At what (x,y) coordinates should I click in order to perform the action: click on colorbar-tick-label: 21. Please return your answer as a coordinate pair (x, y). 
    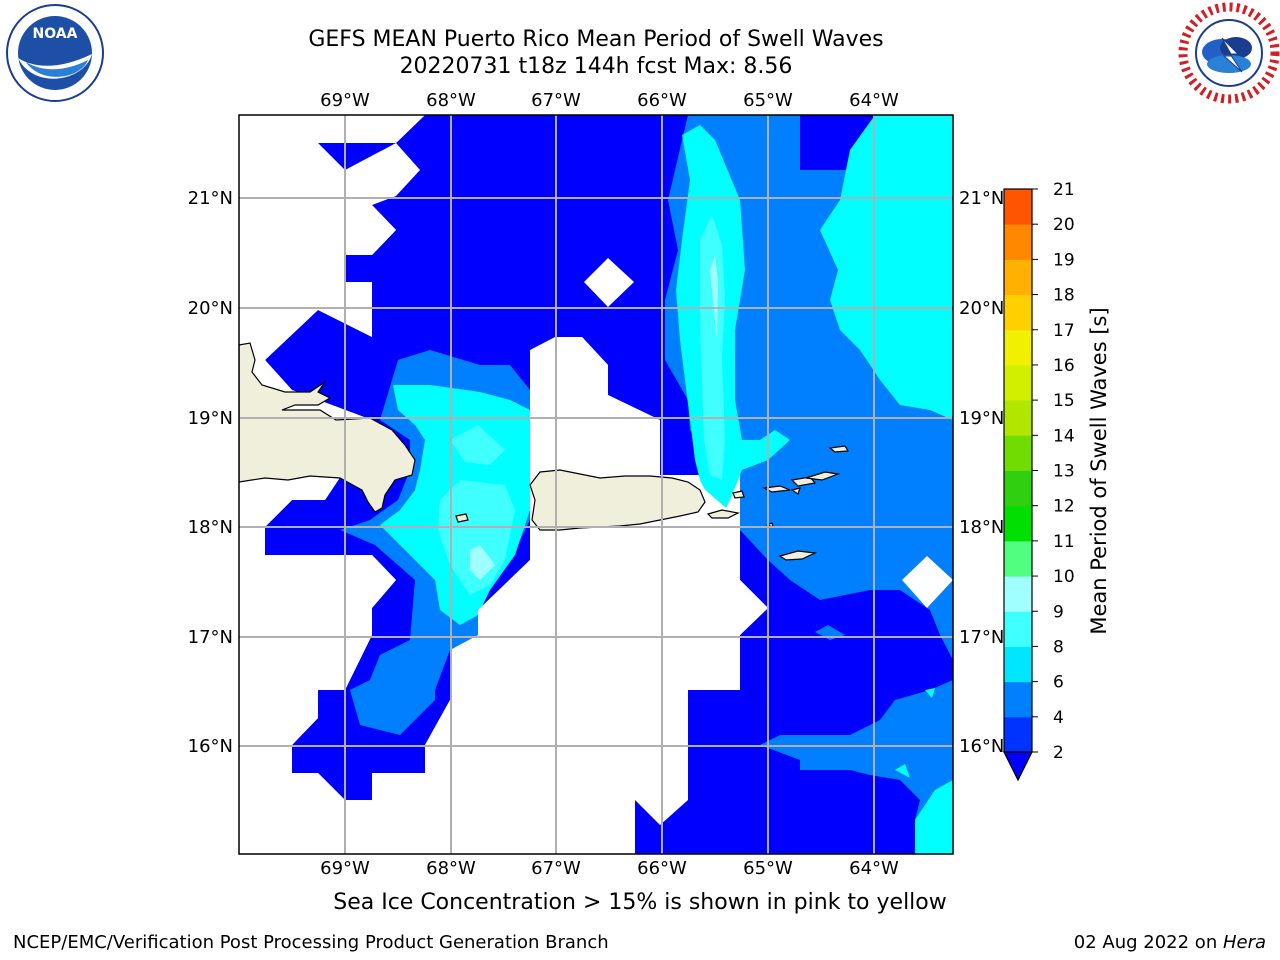
    Looking at the image, I should click on (1064, 190).